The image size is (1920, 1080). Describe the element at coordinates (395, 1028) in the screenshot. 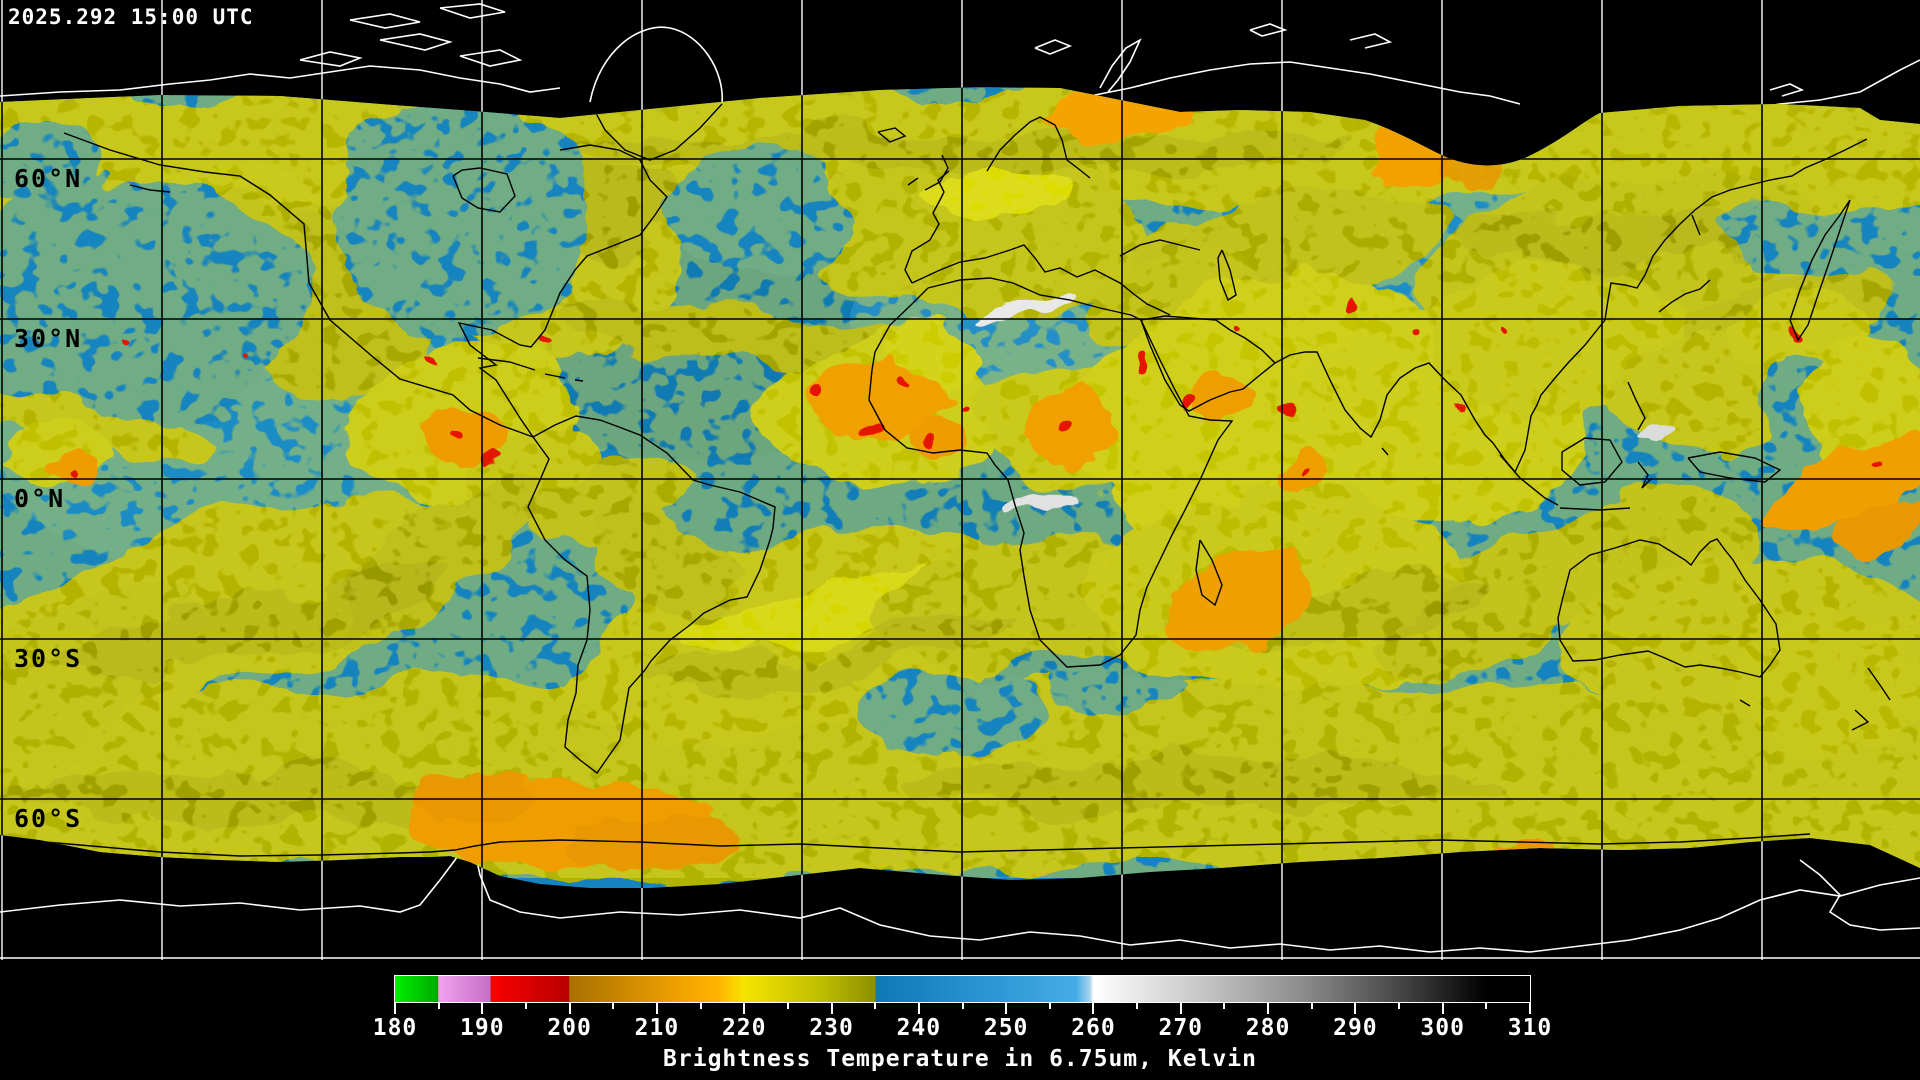

I see `colorbar-tick-label: 180` at that location.